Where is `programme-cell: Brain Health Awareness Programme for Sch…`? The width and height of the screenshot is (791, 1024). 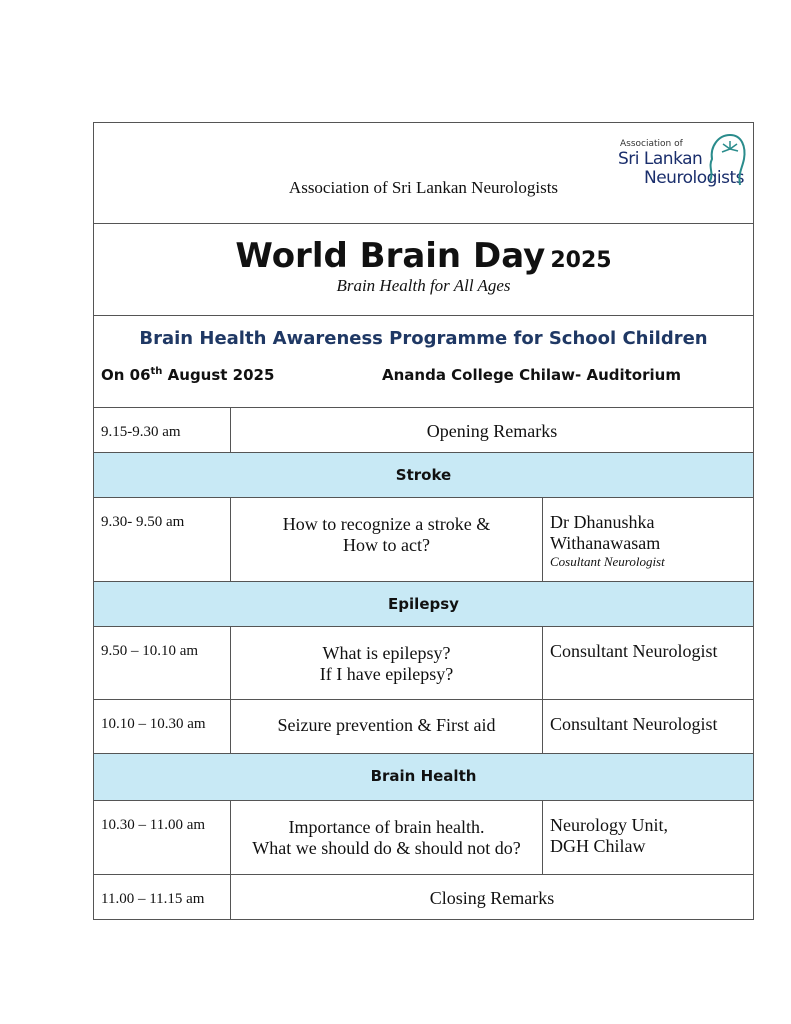
programme-cell: Brain Health Awareness Programme for Sch… is located at coordinates (423, 361).